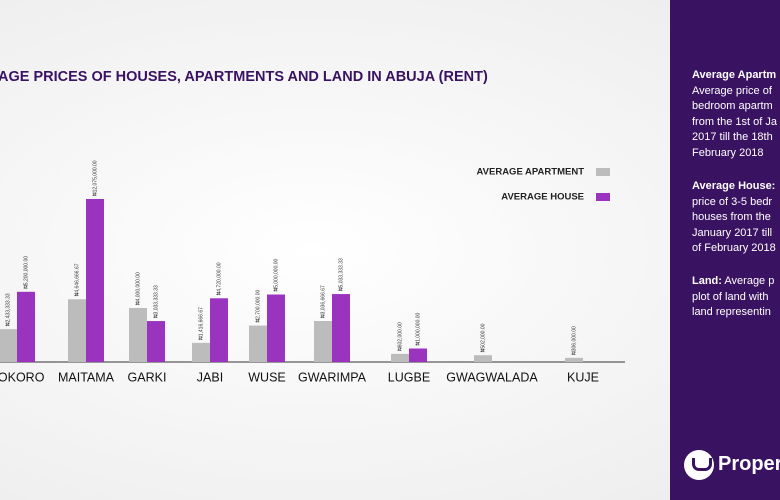 The width and height of the screenshot is (780, 500). I want to click on value-label: ₦4,720,000.00, so click(219, 278).